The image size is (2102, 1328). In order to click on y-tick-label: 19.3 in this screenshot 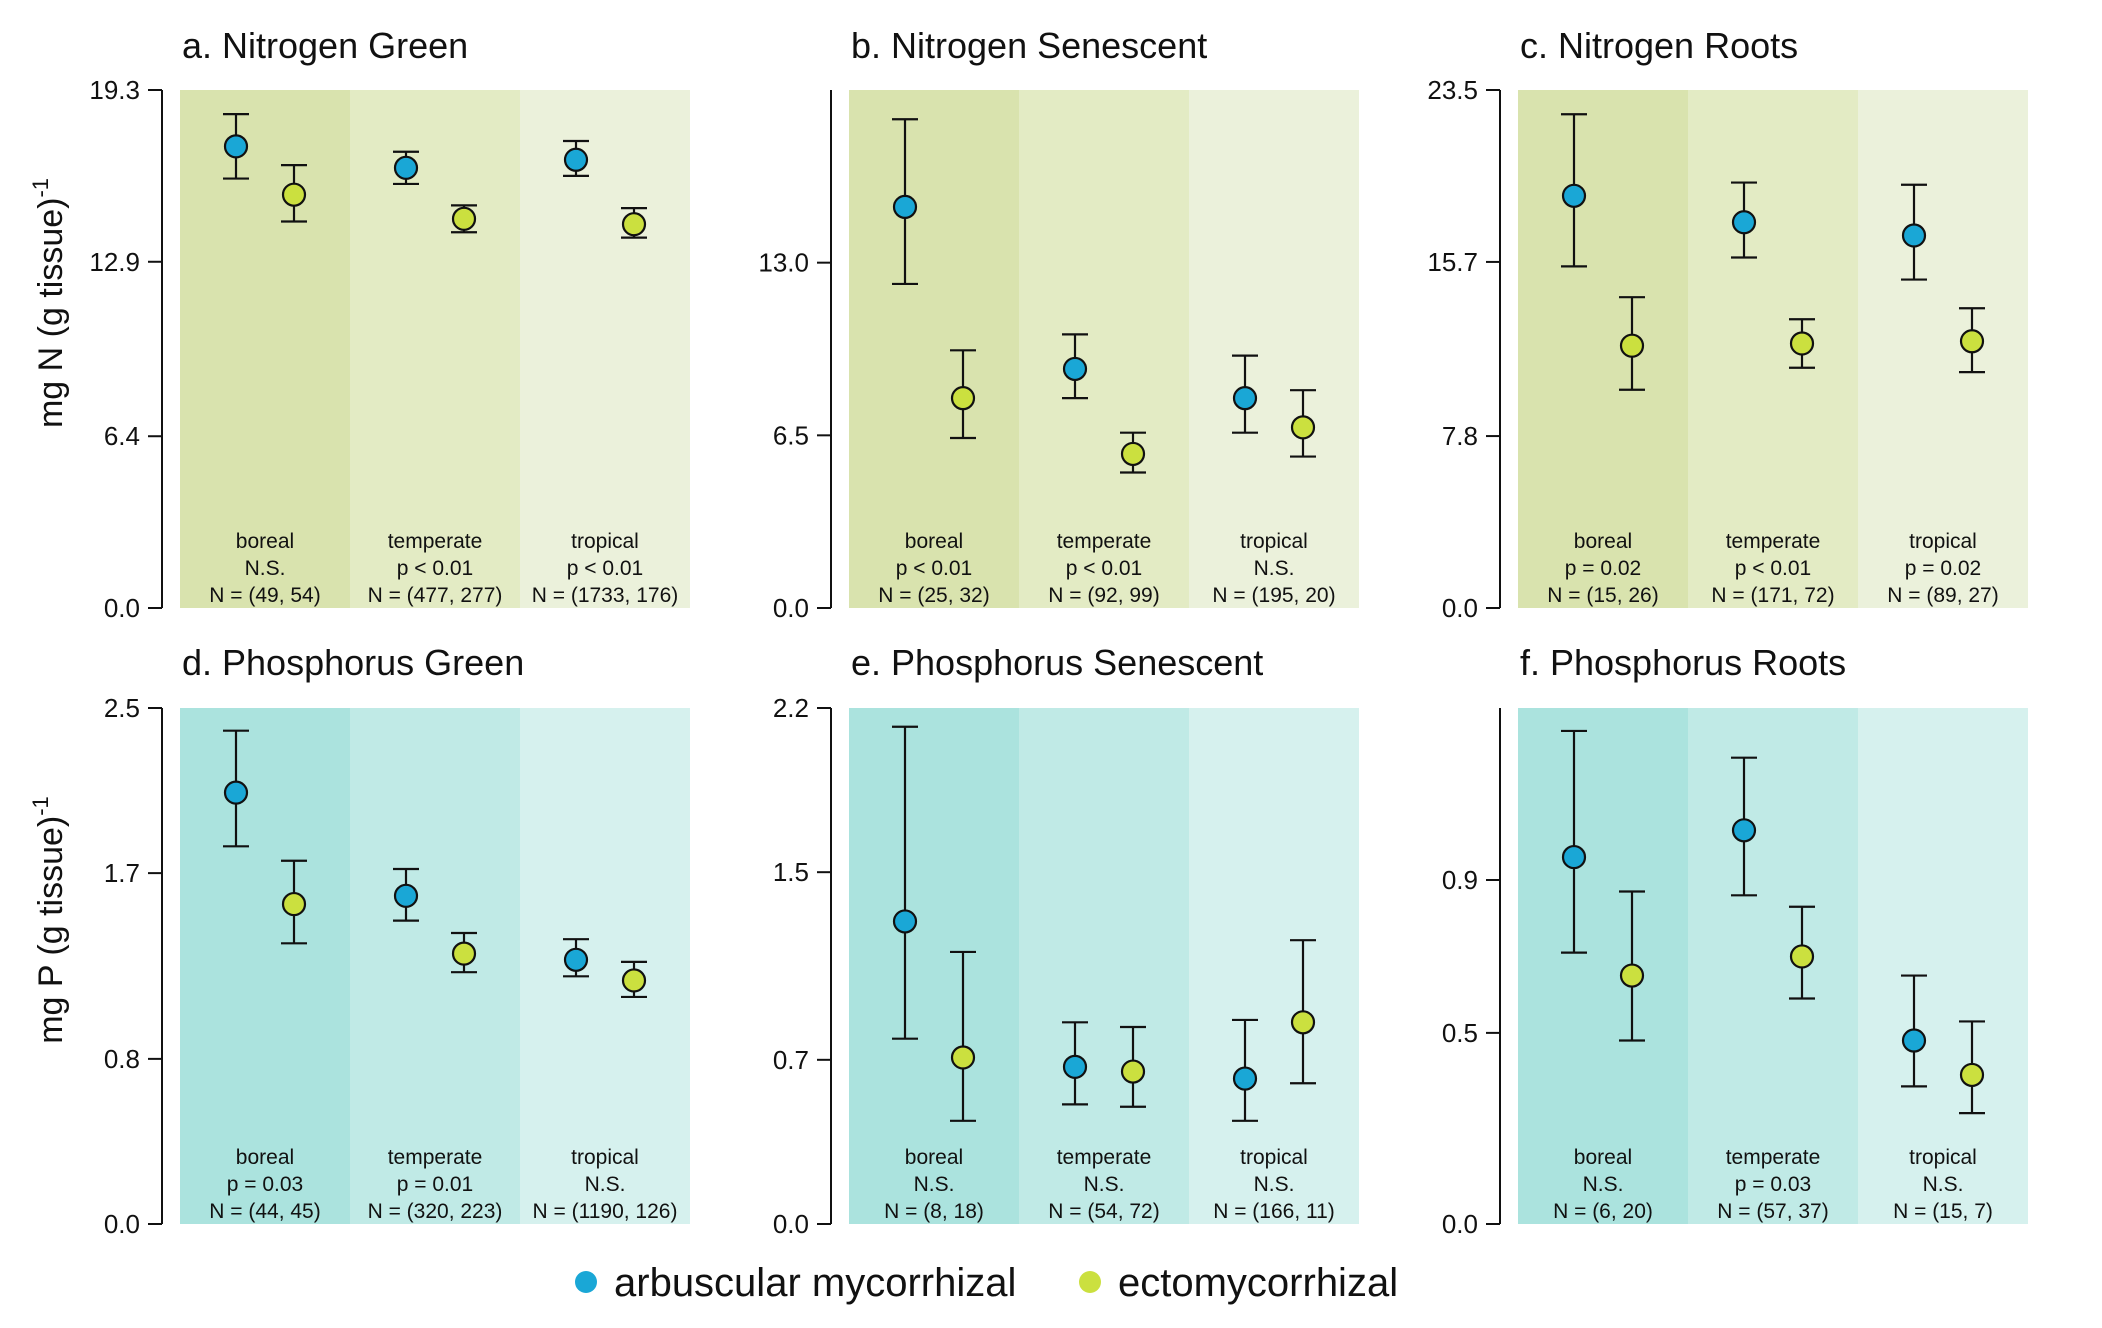, I will do `click(114, 90)`.